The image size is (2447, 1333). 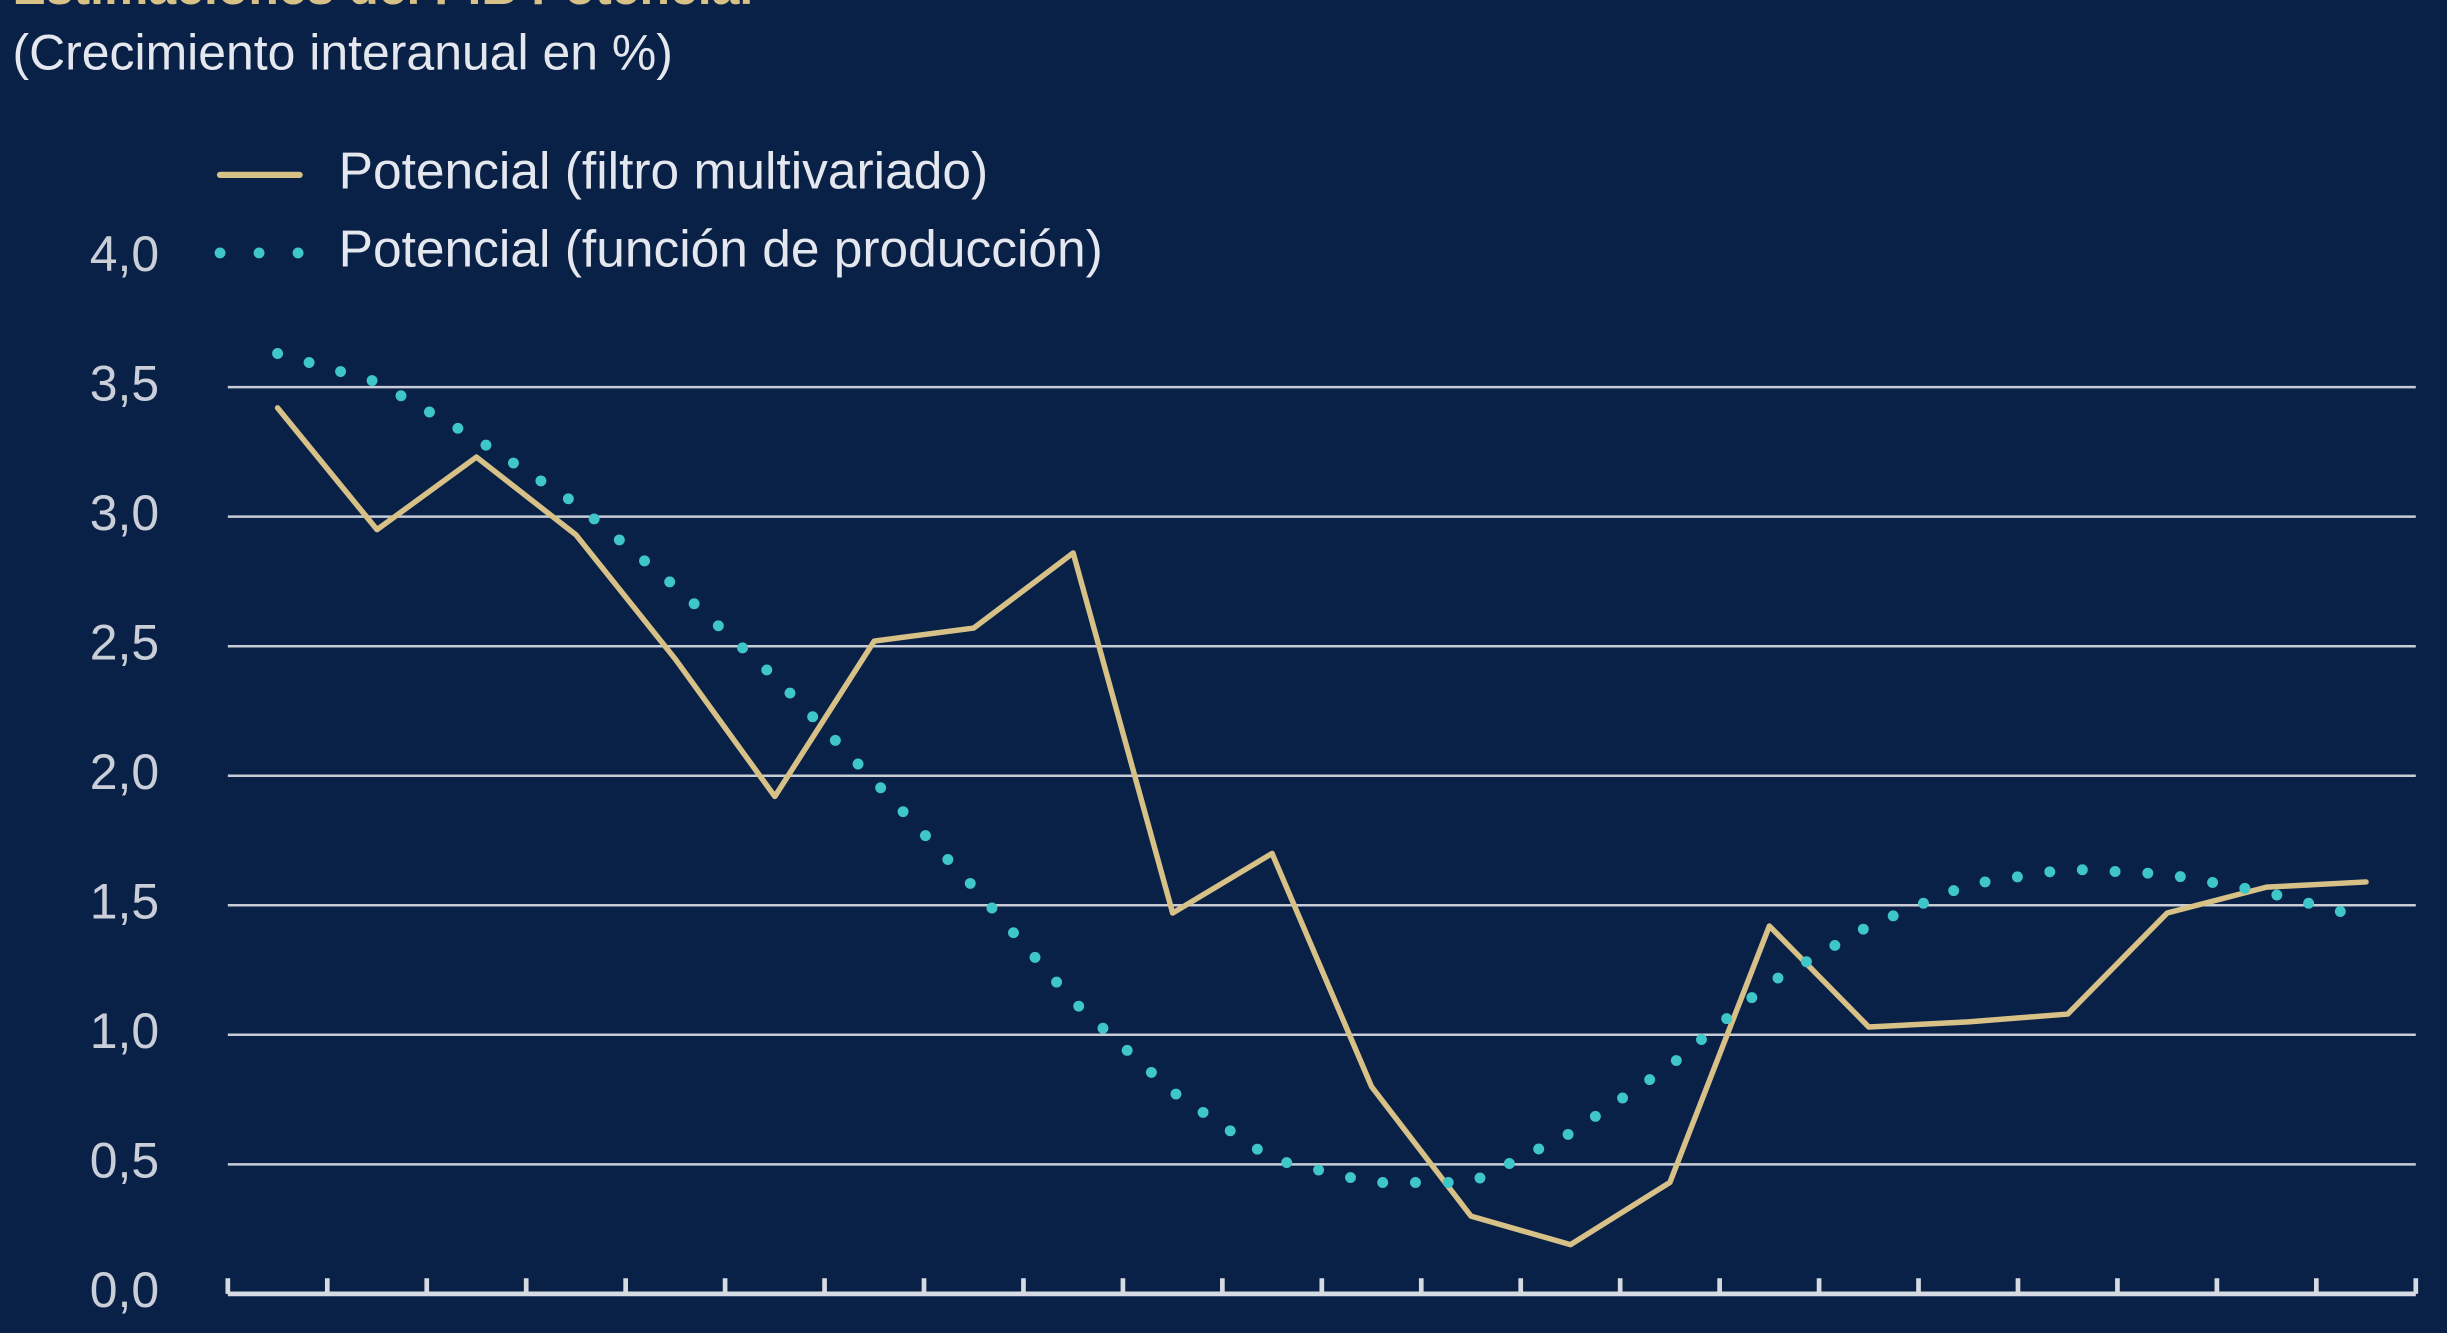 What do you see at coordinates (721, 249) in the screenshot?
I see `legend-label: Potencial (función de producción)` at bounding box center [721, 249].